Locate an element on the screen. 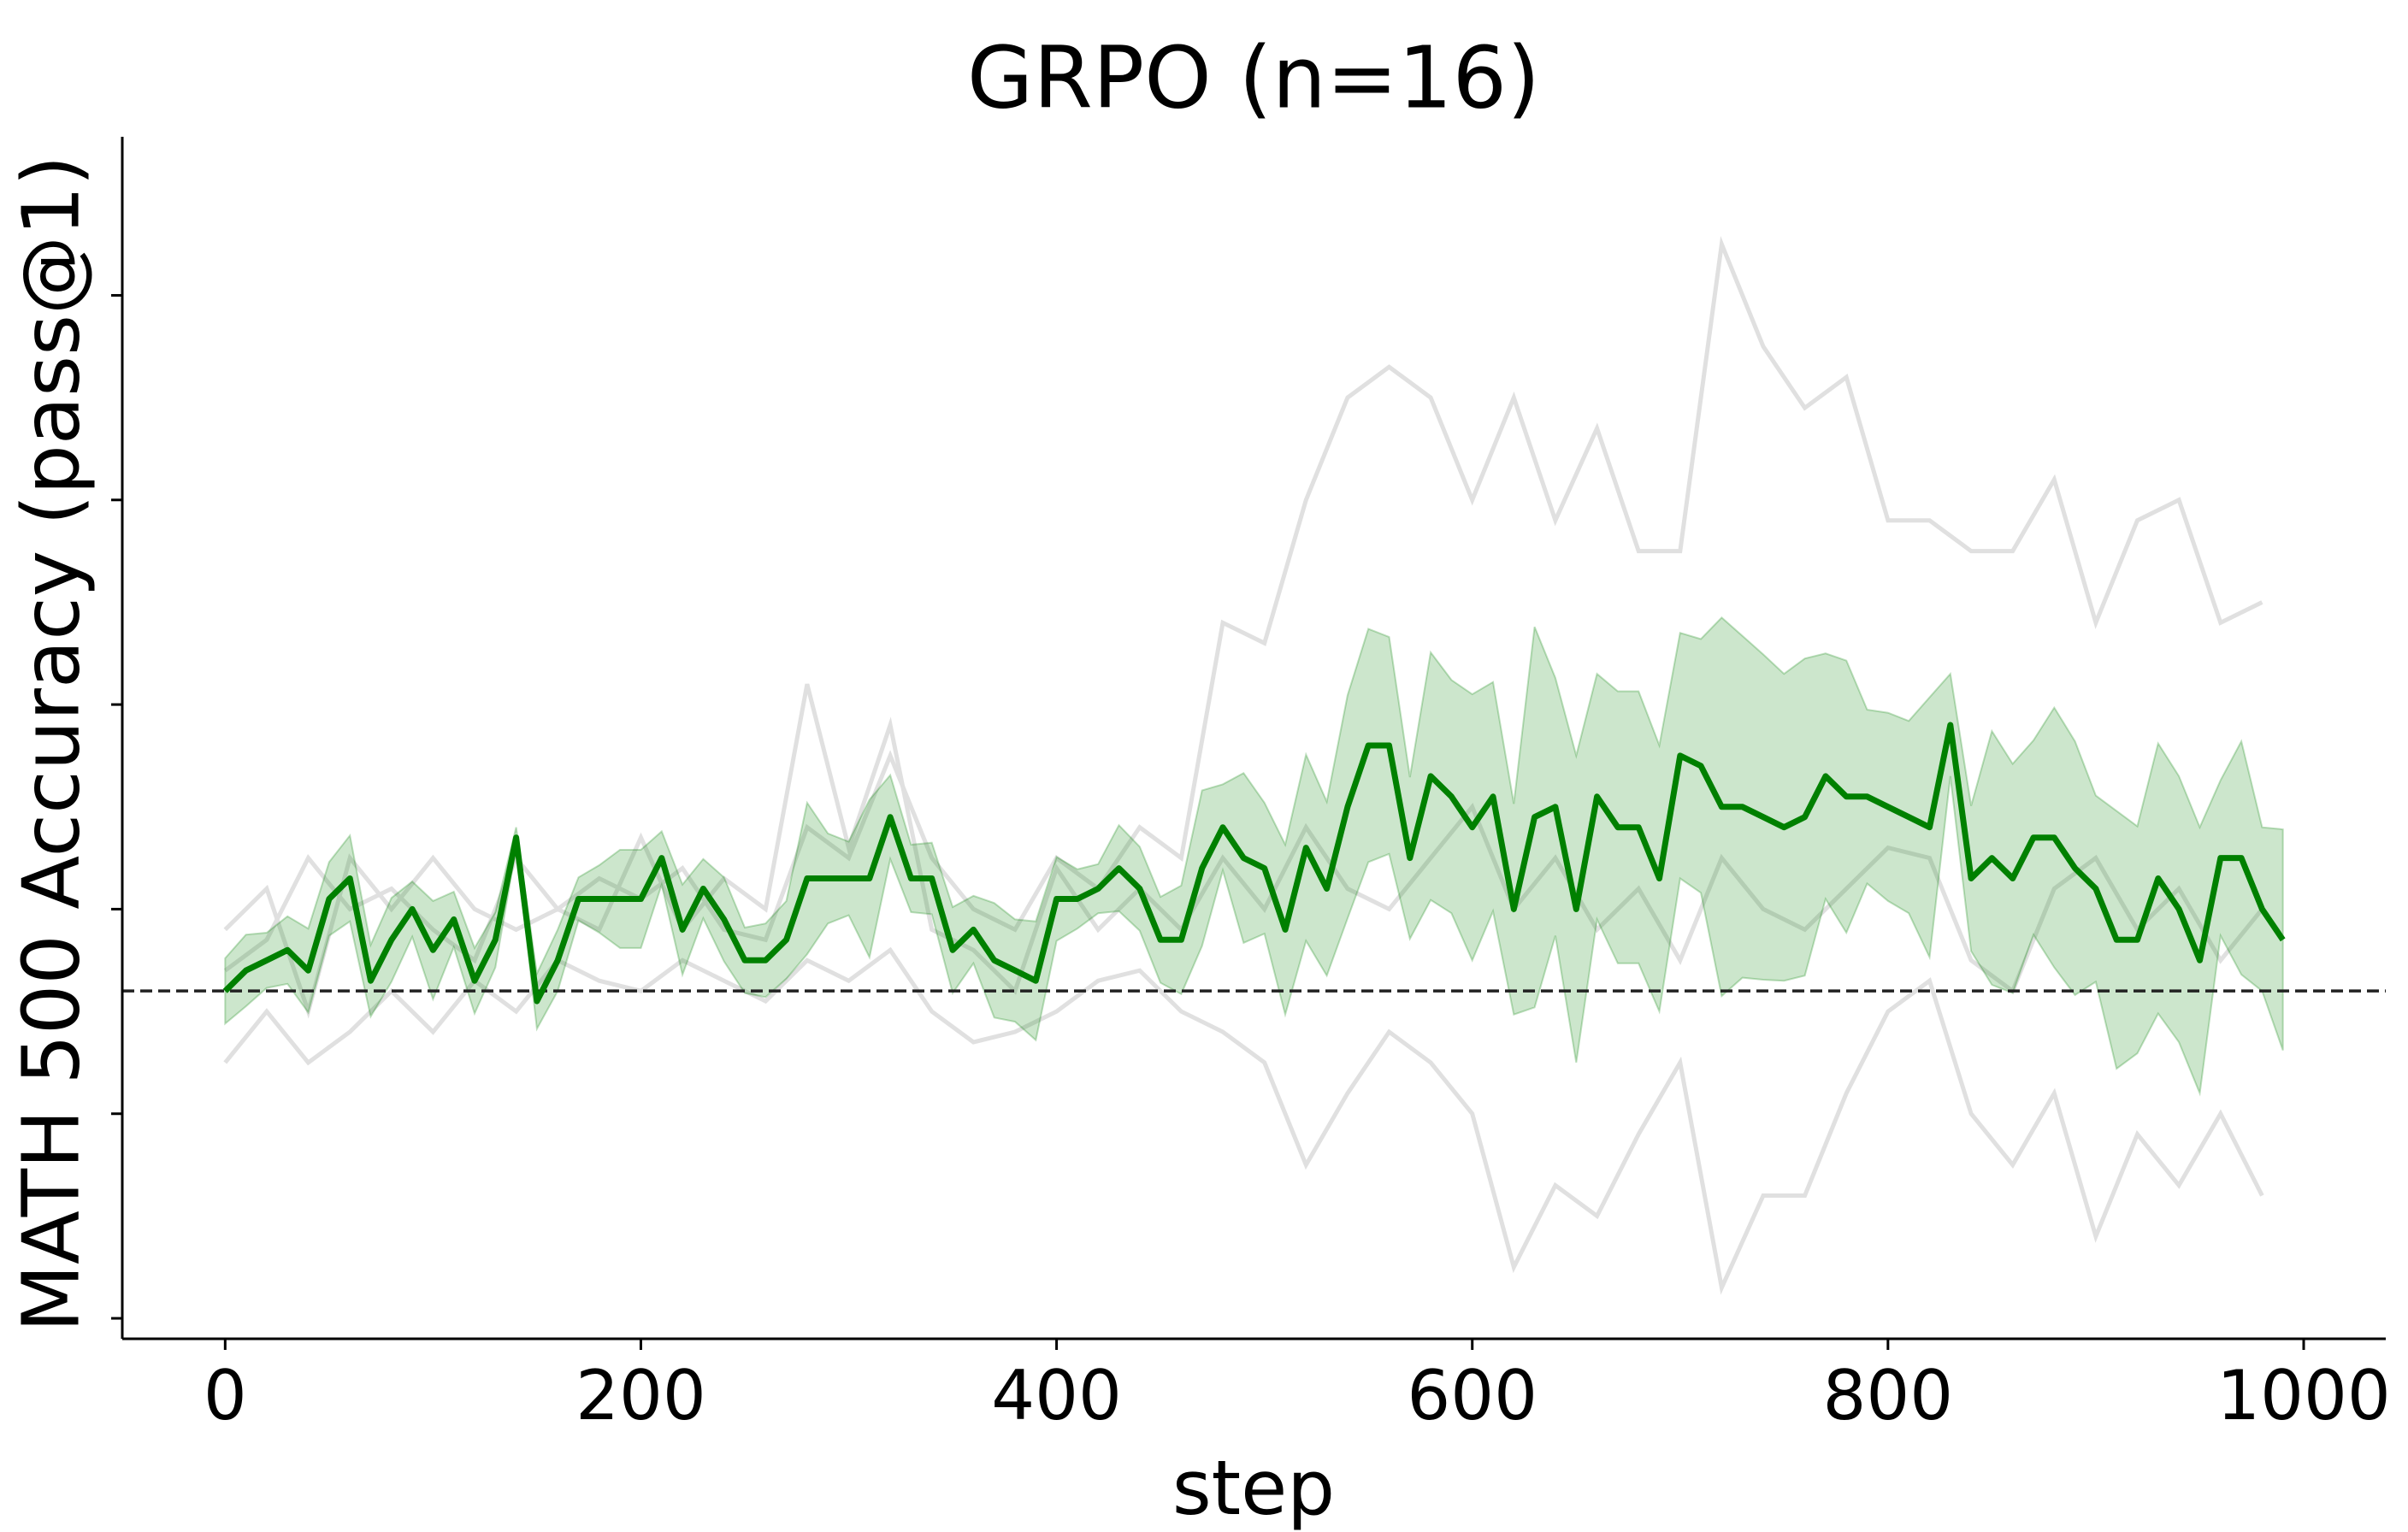 This screenshot has height=1532, width=2408. chart-title: GRPO (n=16) is located at coordinates (1253, 77).